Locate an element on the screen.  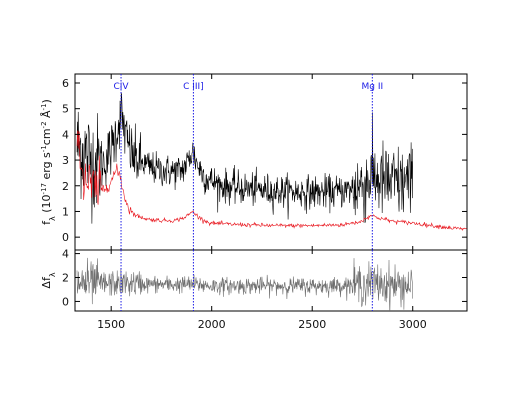
bottom-panel-frame is located at coordinates (271, 280).